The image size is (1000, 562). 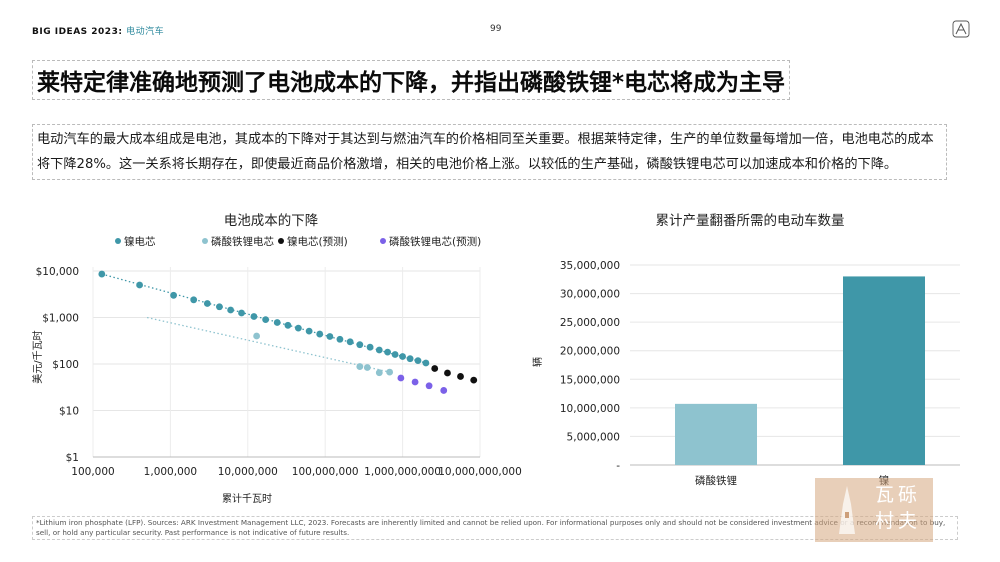 I want to click on right-chart-marks, so click(x=800, y=370).